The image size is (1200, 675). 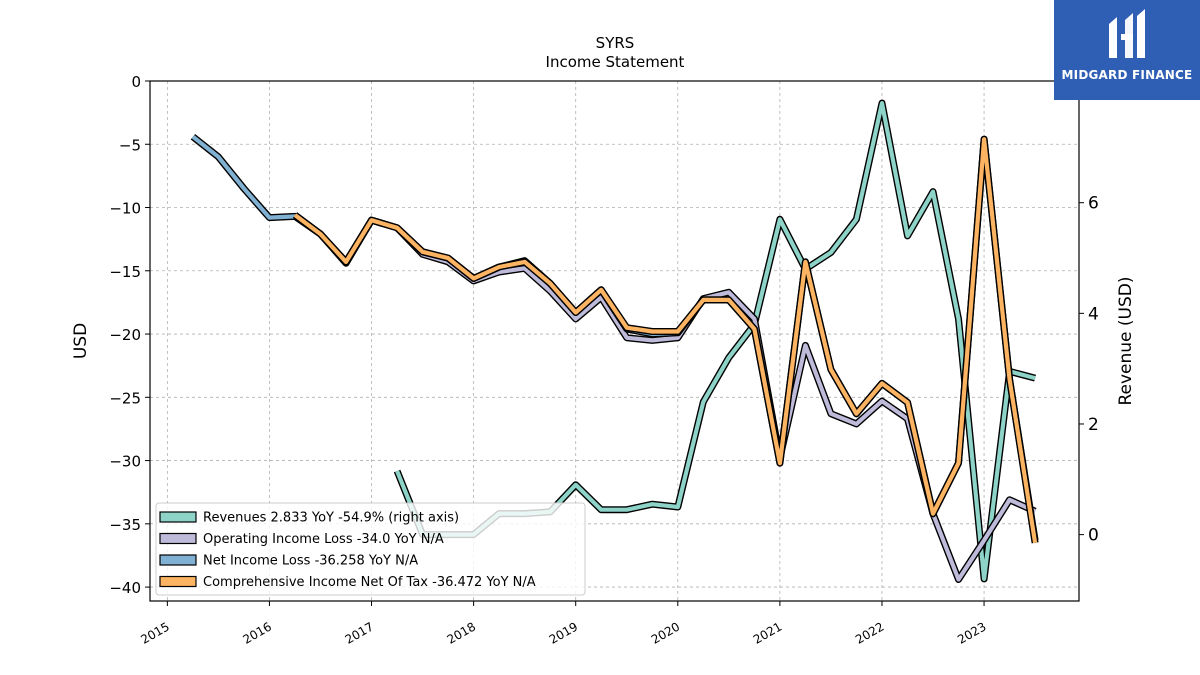 I want to click on y-tick-label: −40, so click(x=125, y=588).